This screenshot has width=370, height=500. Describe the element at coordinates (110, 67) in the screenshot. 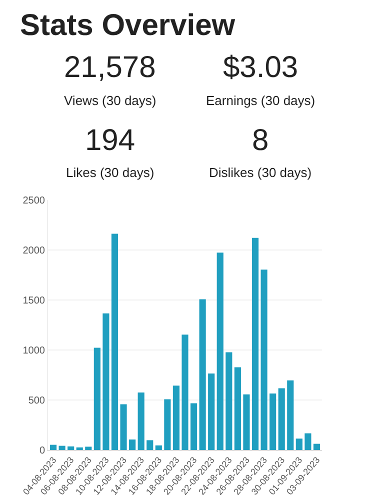

I see `text: 21,578` at that location.